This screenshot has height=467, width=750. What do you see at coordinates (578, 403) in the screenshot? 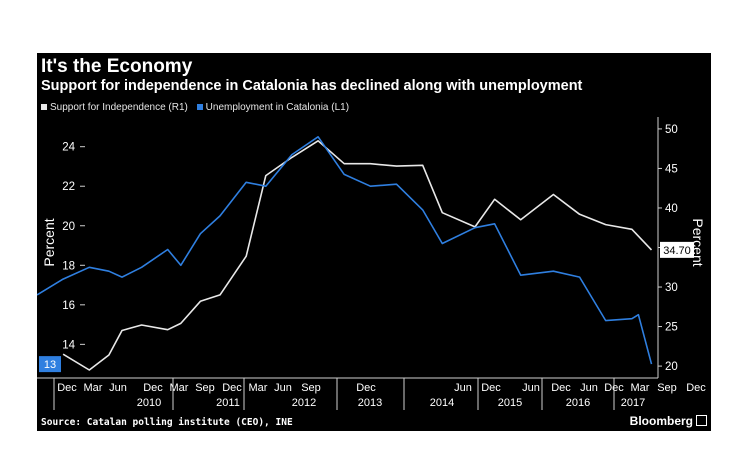
I see `x-year-label: 2016` at bounding box center [578, 403].